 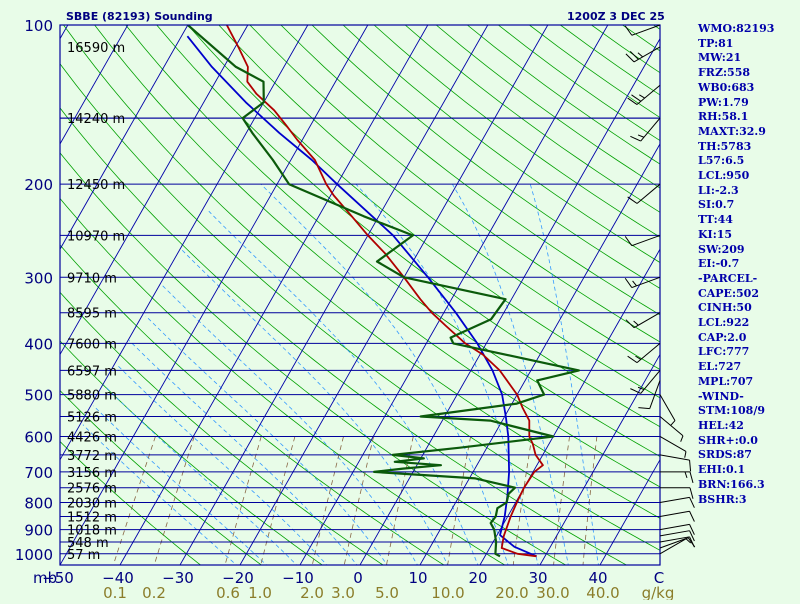 What do you see at coordinates (748, 323) in the screenshot?
I see `index-entry: LCL:922` at bounding box center [748, 323].